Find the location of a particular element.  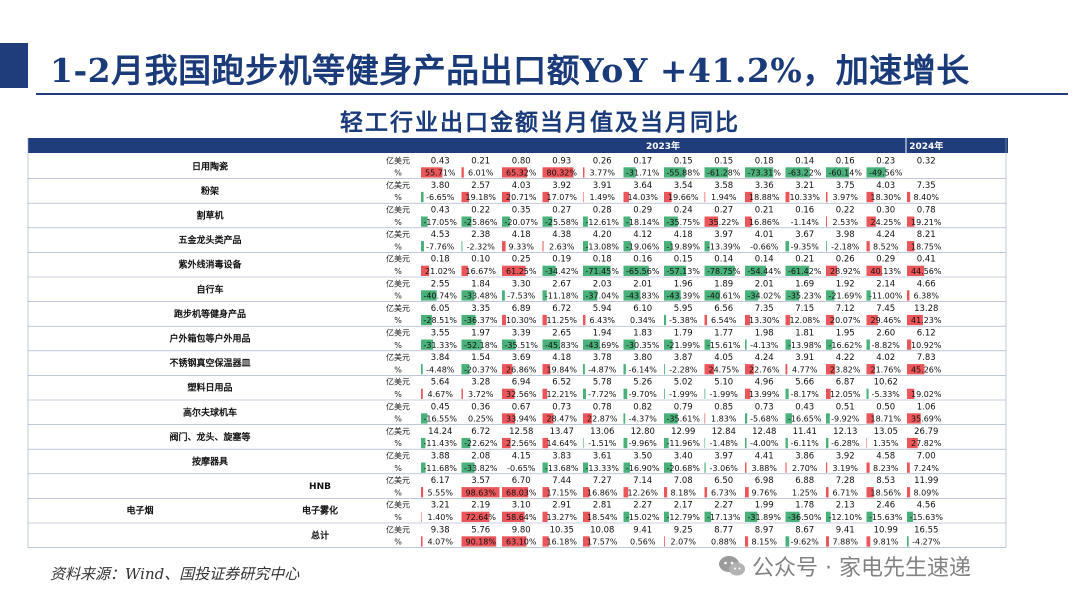

yoy-cell: -15.63% is located at coordinates (927, 517).